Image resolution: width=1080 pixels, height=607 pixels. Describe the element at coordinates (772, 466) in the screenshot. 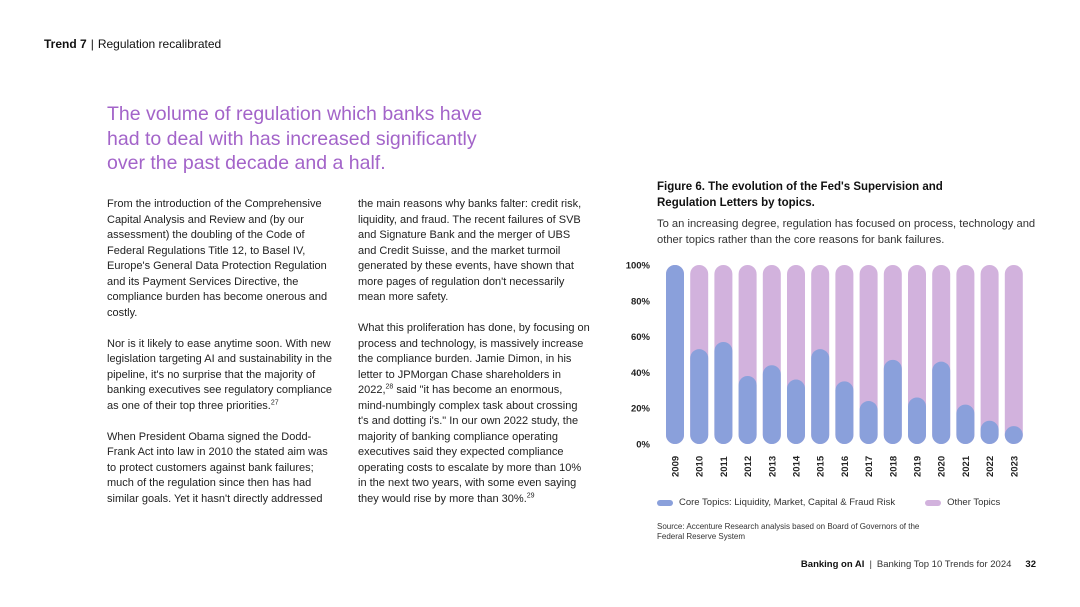

I see `x-tick-label: 2013` at that location.